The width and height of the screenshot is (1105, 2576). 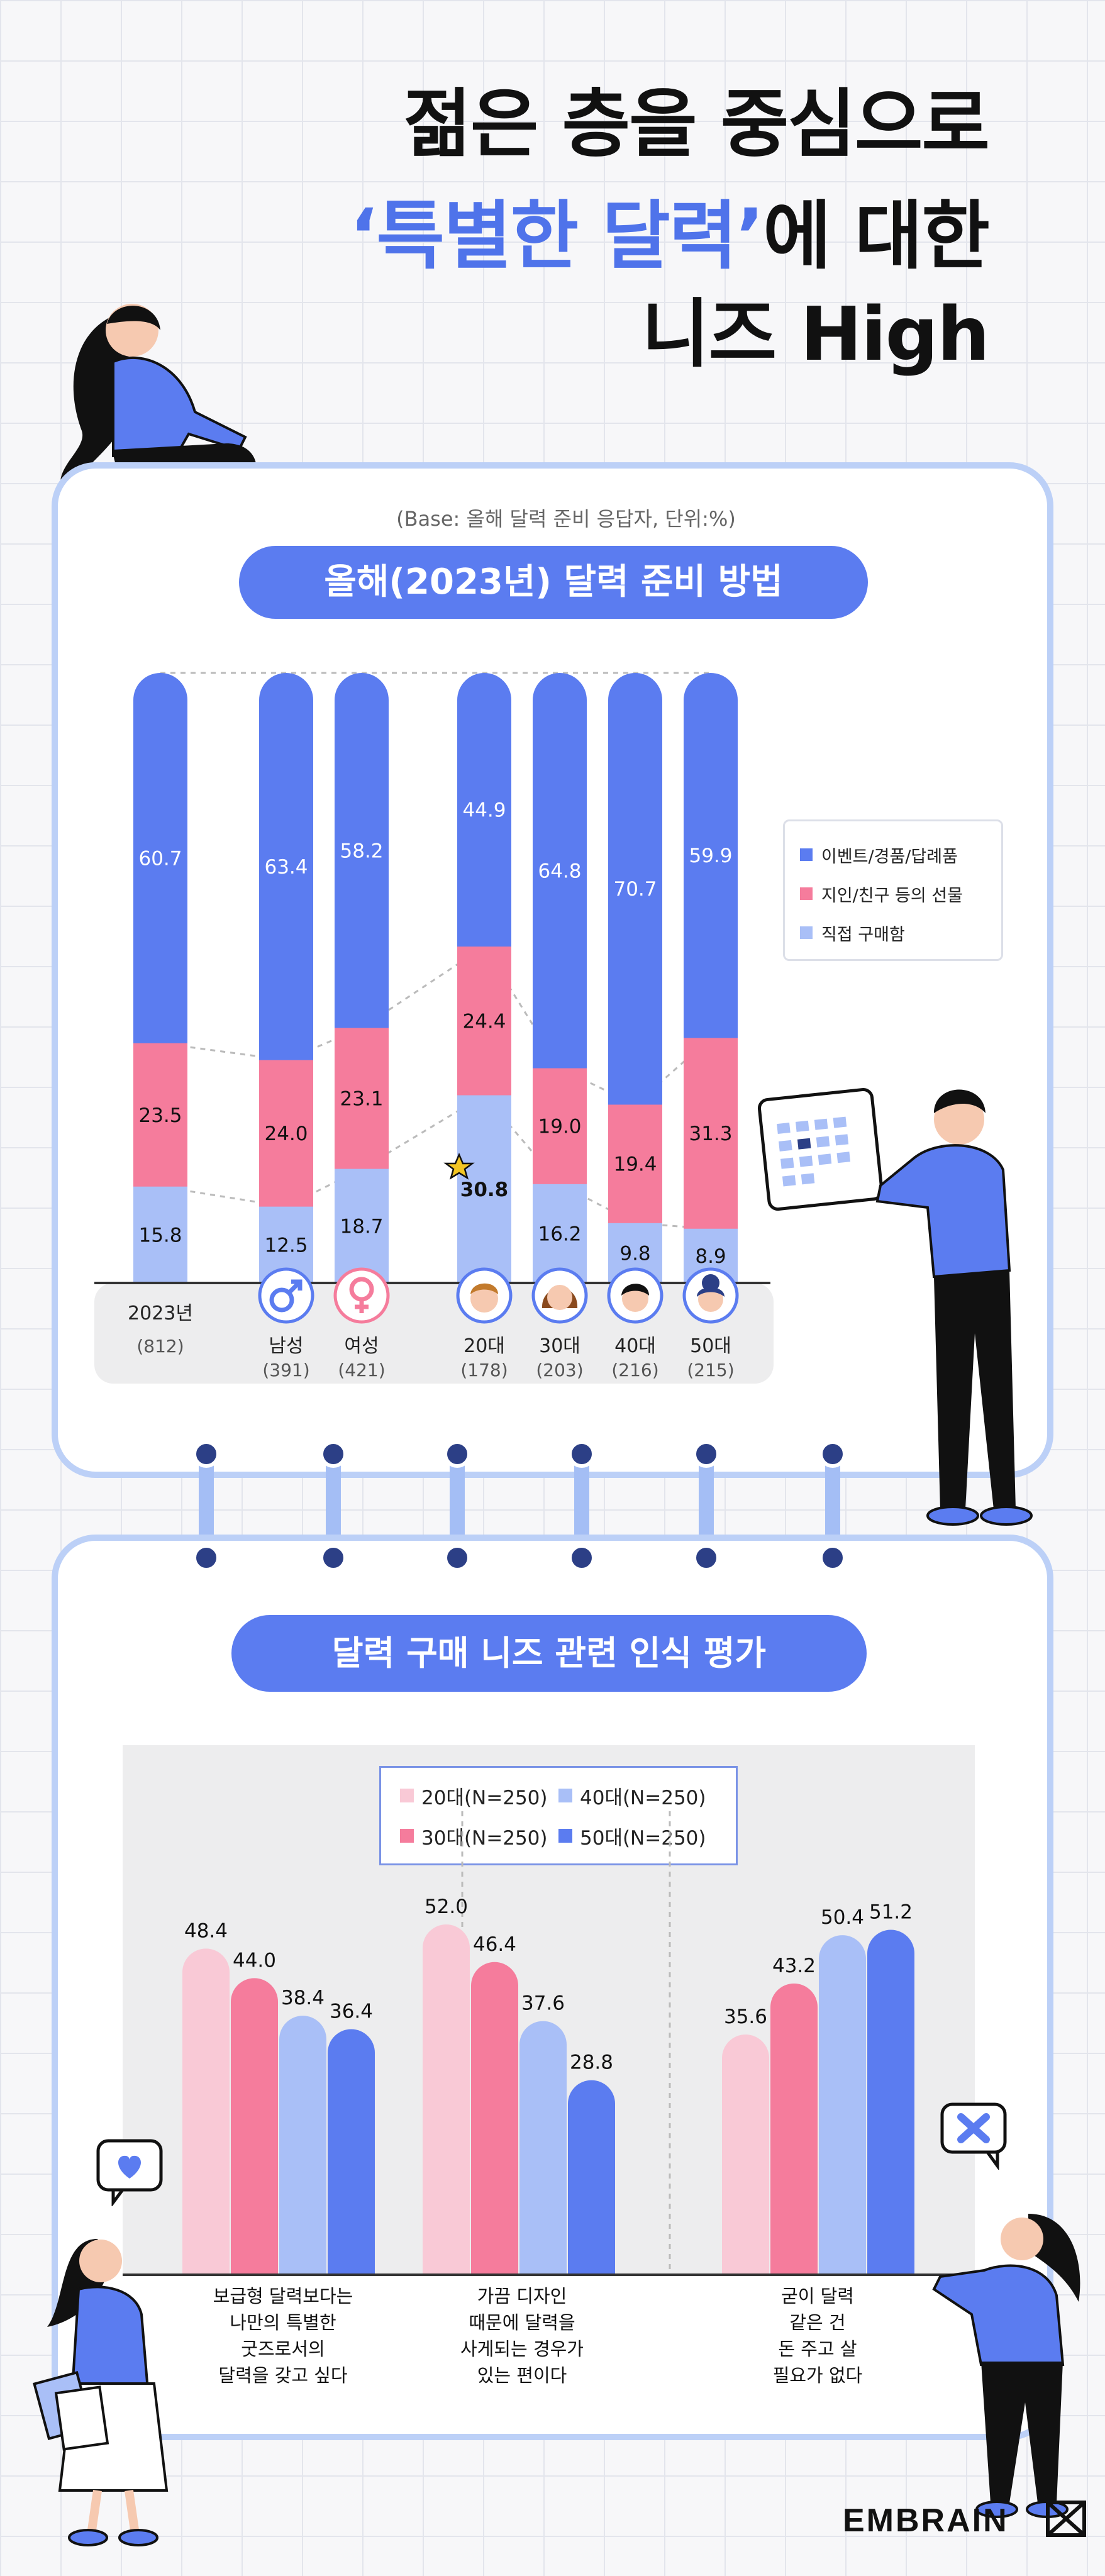 What do you see at coordinates (494, 1944) in the screenshot?
I see `chart2-data-label: 46.4` at bounding box center [494, 1944].